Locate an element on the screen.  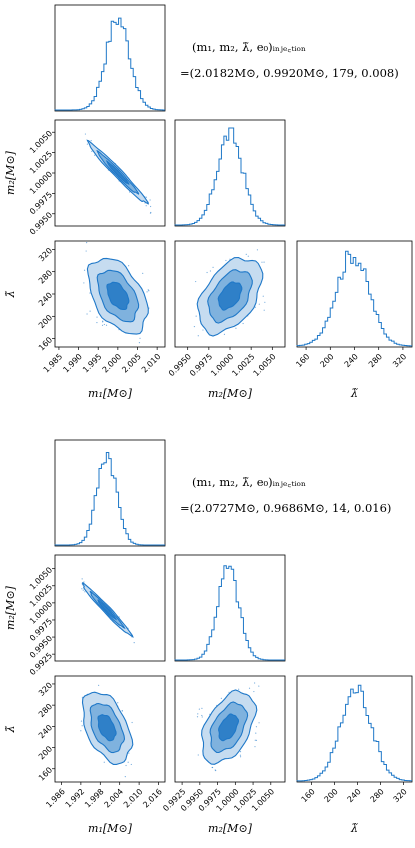
injection-values: =(2.0727M⊙, 0.9686M⊙, 14, 0.016) is located at coordinates (285, 508).